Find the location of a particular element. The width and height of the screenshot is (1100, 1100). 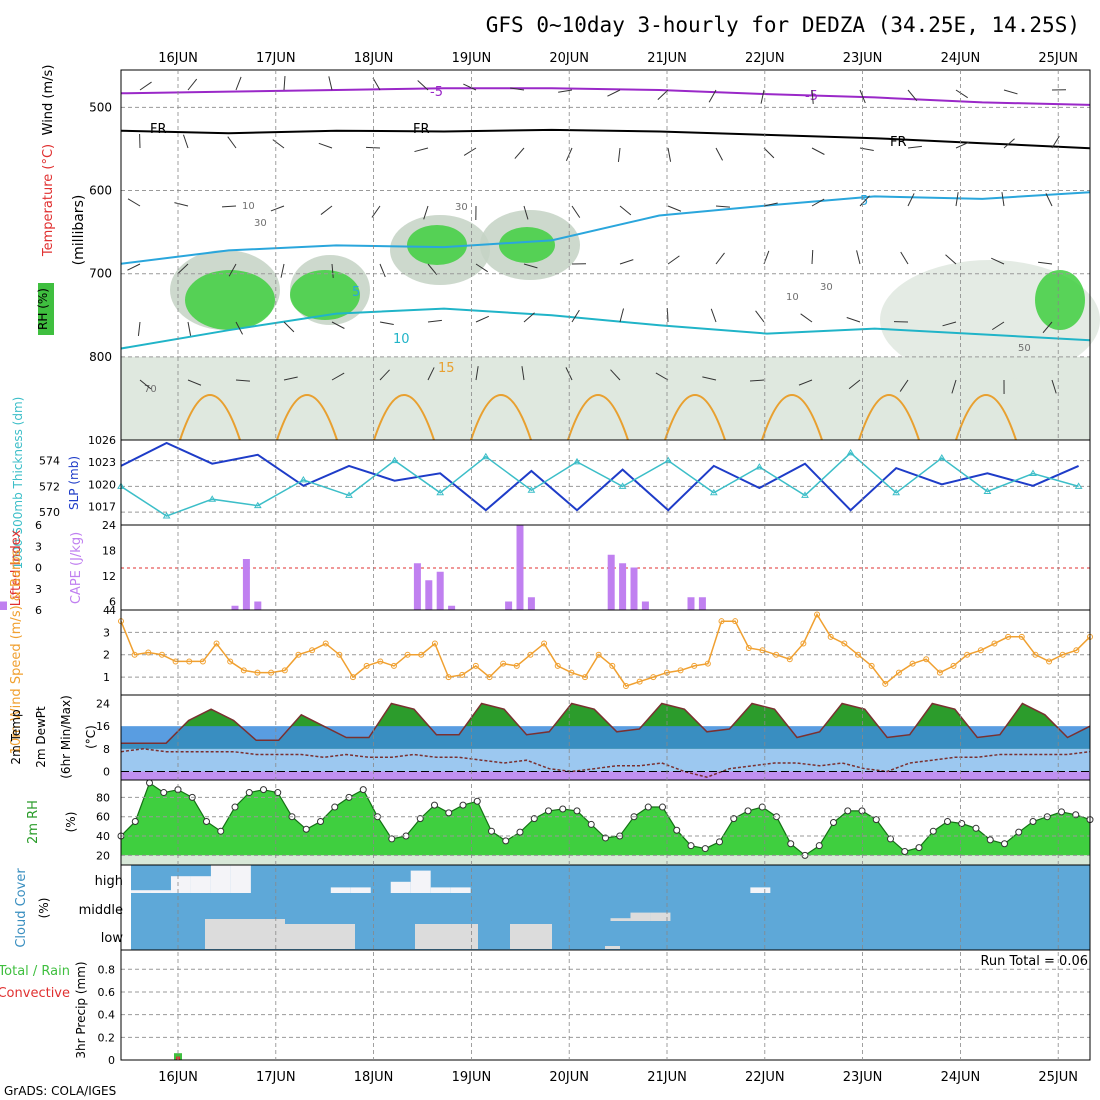

temp-axis-label: (6hr Min/Max) is located at coordinates (66, 737).